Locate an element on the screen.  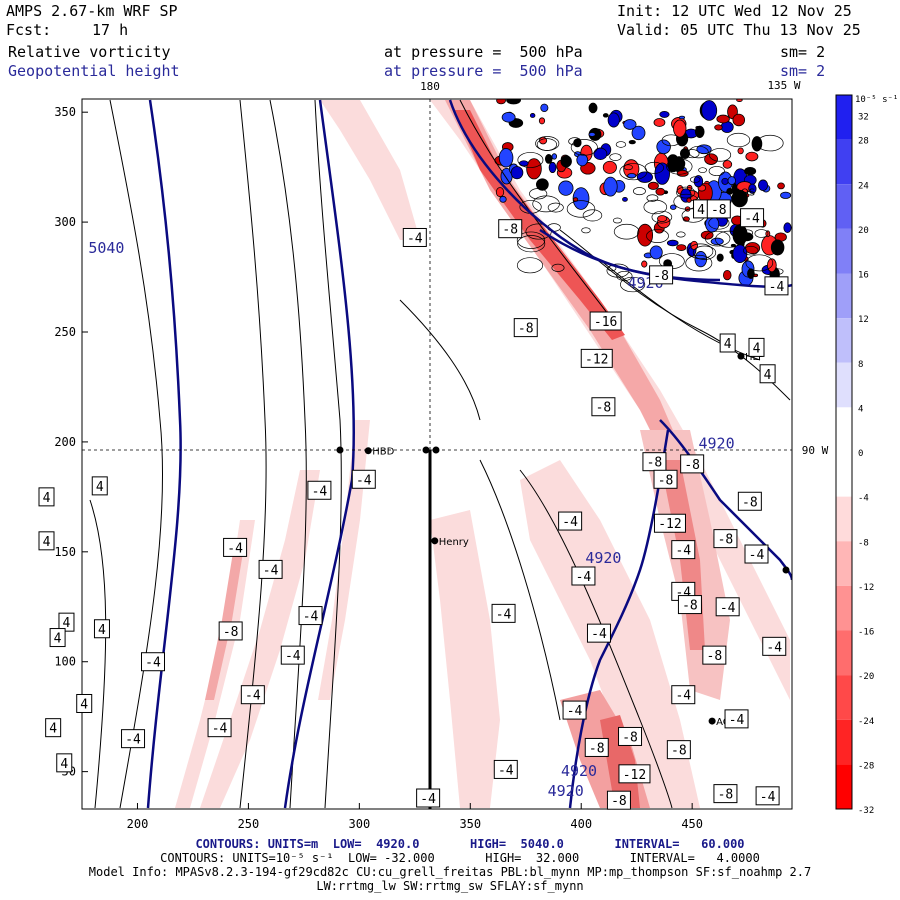
lon-135w-label: 135 W is located at coordinates (783, 85).